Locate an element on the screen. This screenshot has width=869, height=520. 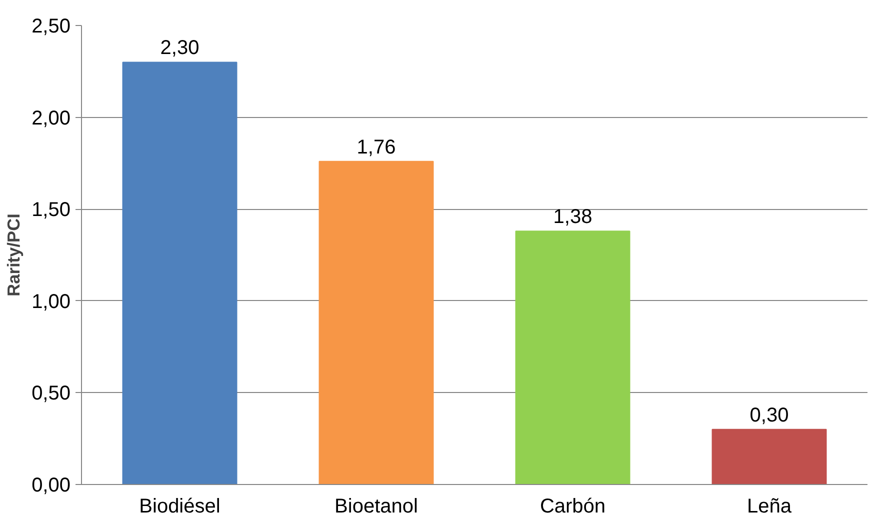
y-tick-label: 0,00 is located at coordinates (51, 485).